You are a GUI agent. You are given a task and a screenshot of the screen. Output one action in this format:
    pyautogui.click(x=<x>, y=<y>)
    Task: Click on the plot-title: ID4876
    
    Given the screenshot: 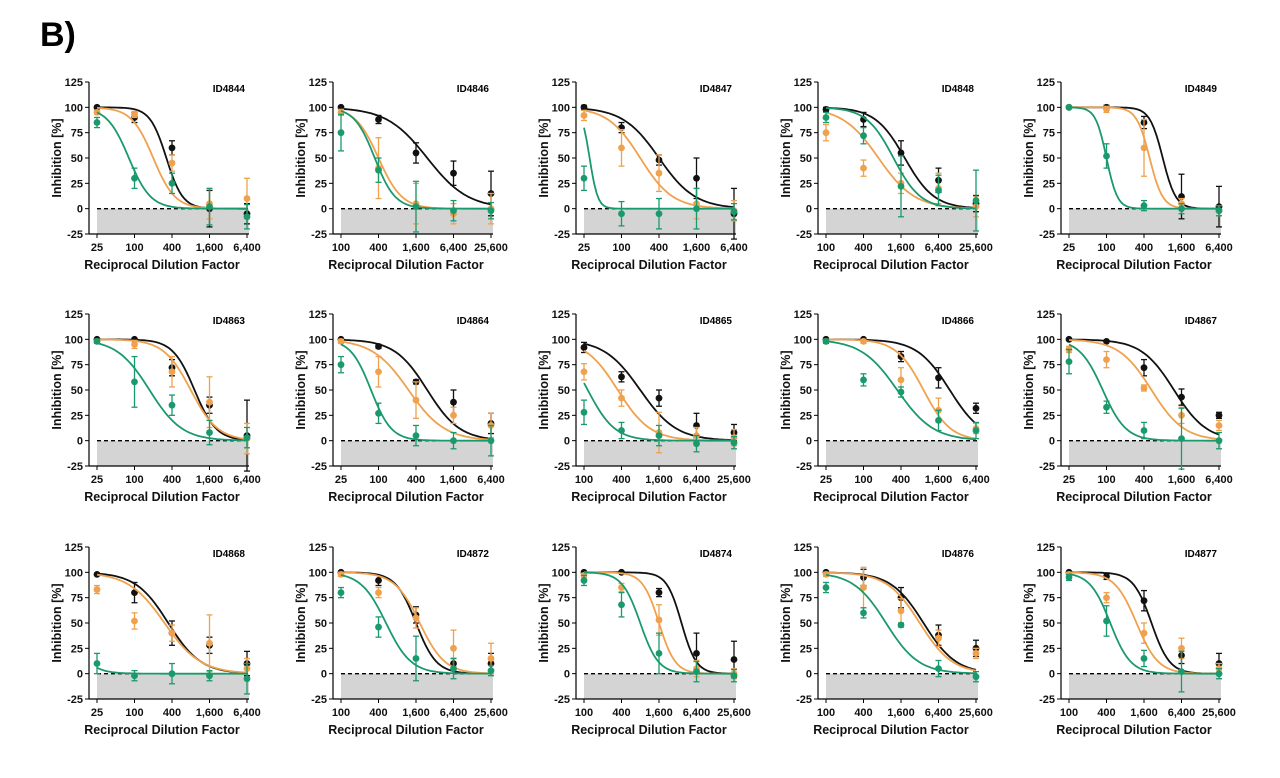 What is the action you would take?
    pyautogui.click(x=958, y=554)
    